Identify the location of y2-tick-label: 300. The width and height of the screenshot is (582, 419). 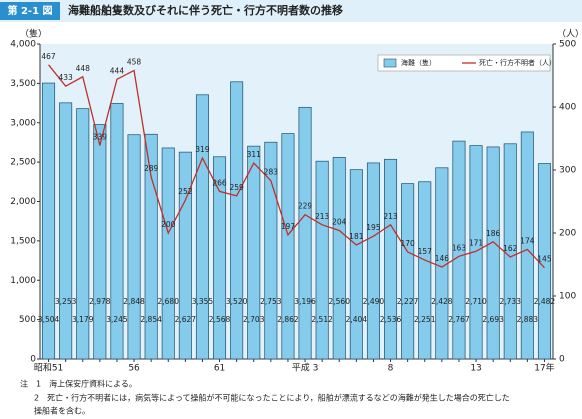
(567, 171).